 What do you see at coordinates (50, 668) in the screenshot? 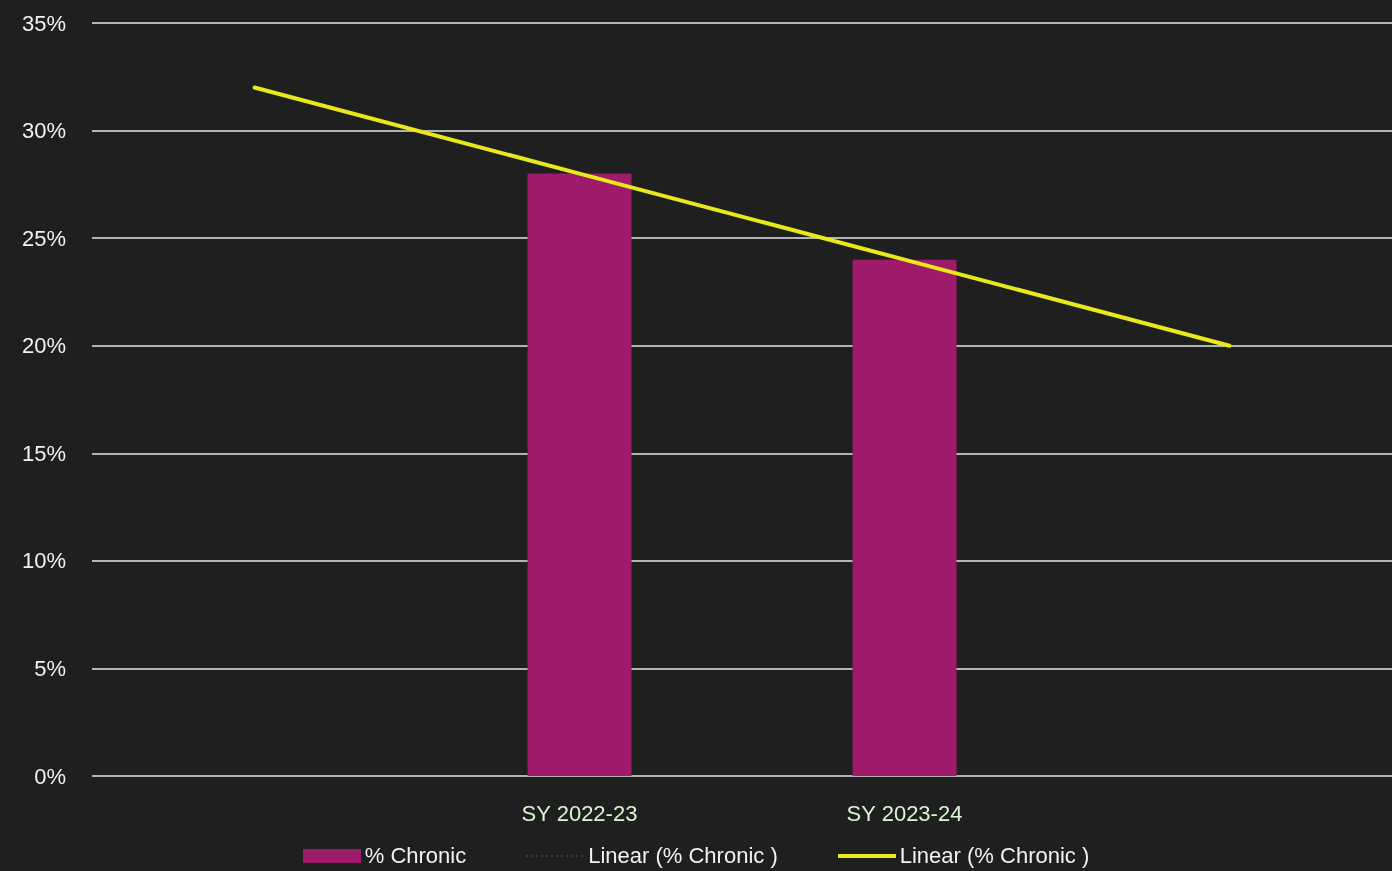
I see `y-tick-label: 5%` at bounding box center [50, 668].